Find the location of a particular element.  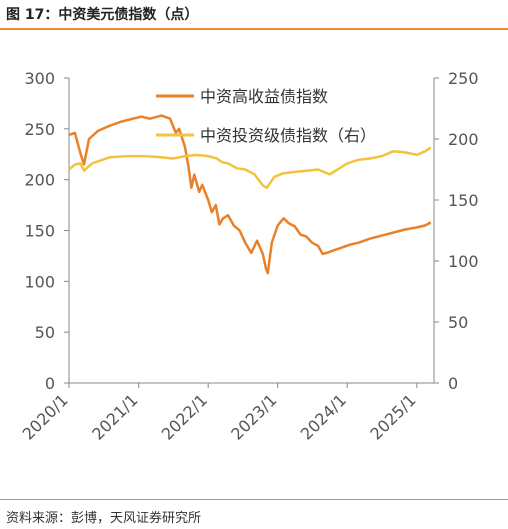

y-left-tick-label: 250 is located at coordinates (39, 129).